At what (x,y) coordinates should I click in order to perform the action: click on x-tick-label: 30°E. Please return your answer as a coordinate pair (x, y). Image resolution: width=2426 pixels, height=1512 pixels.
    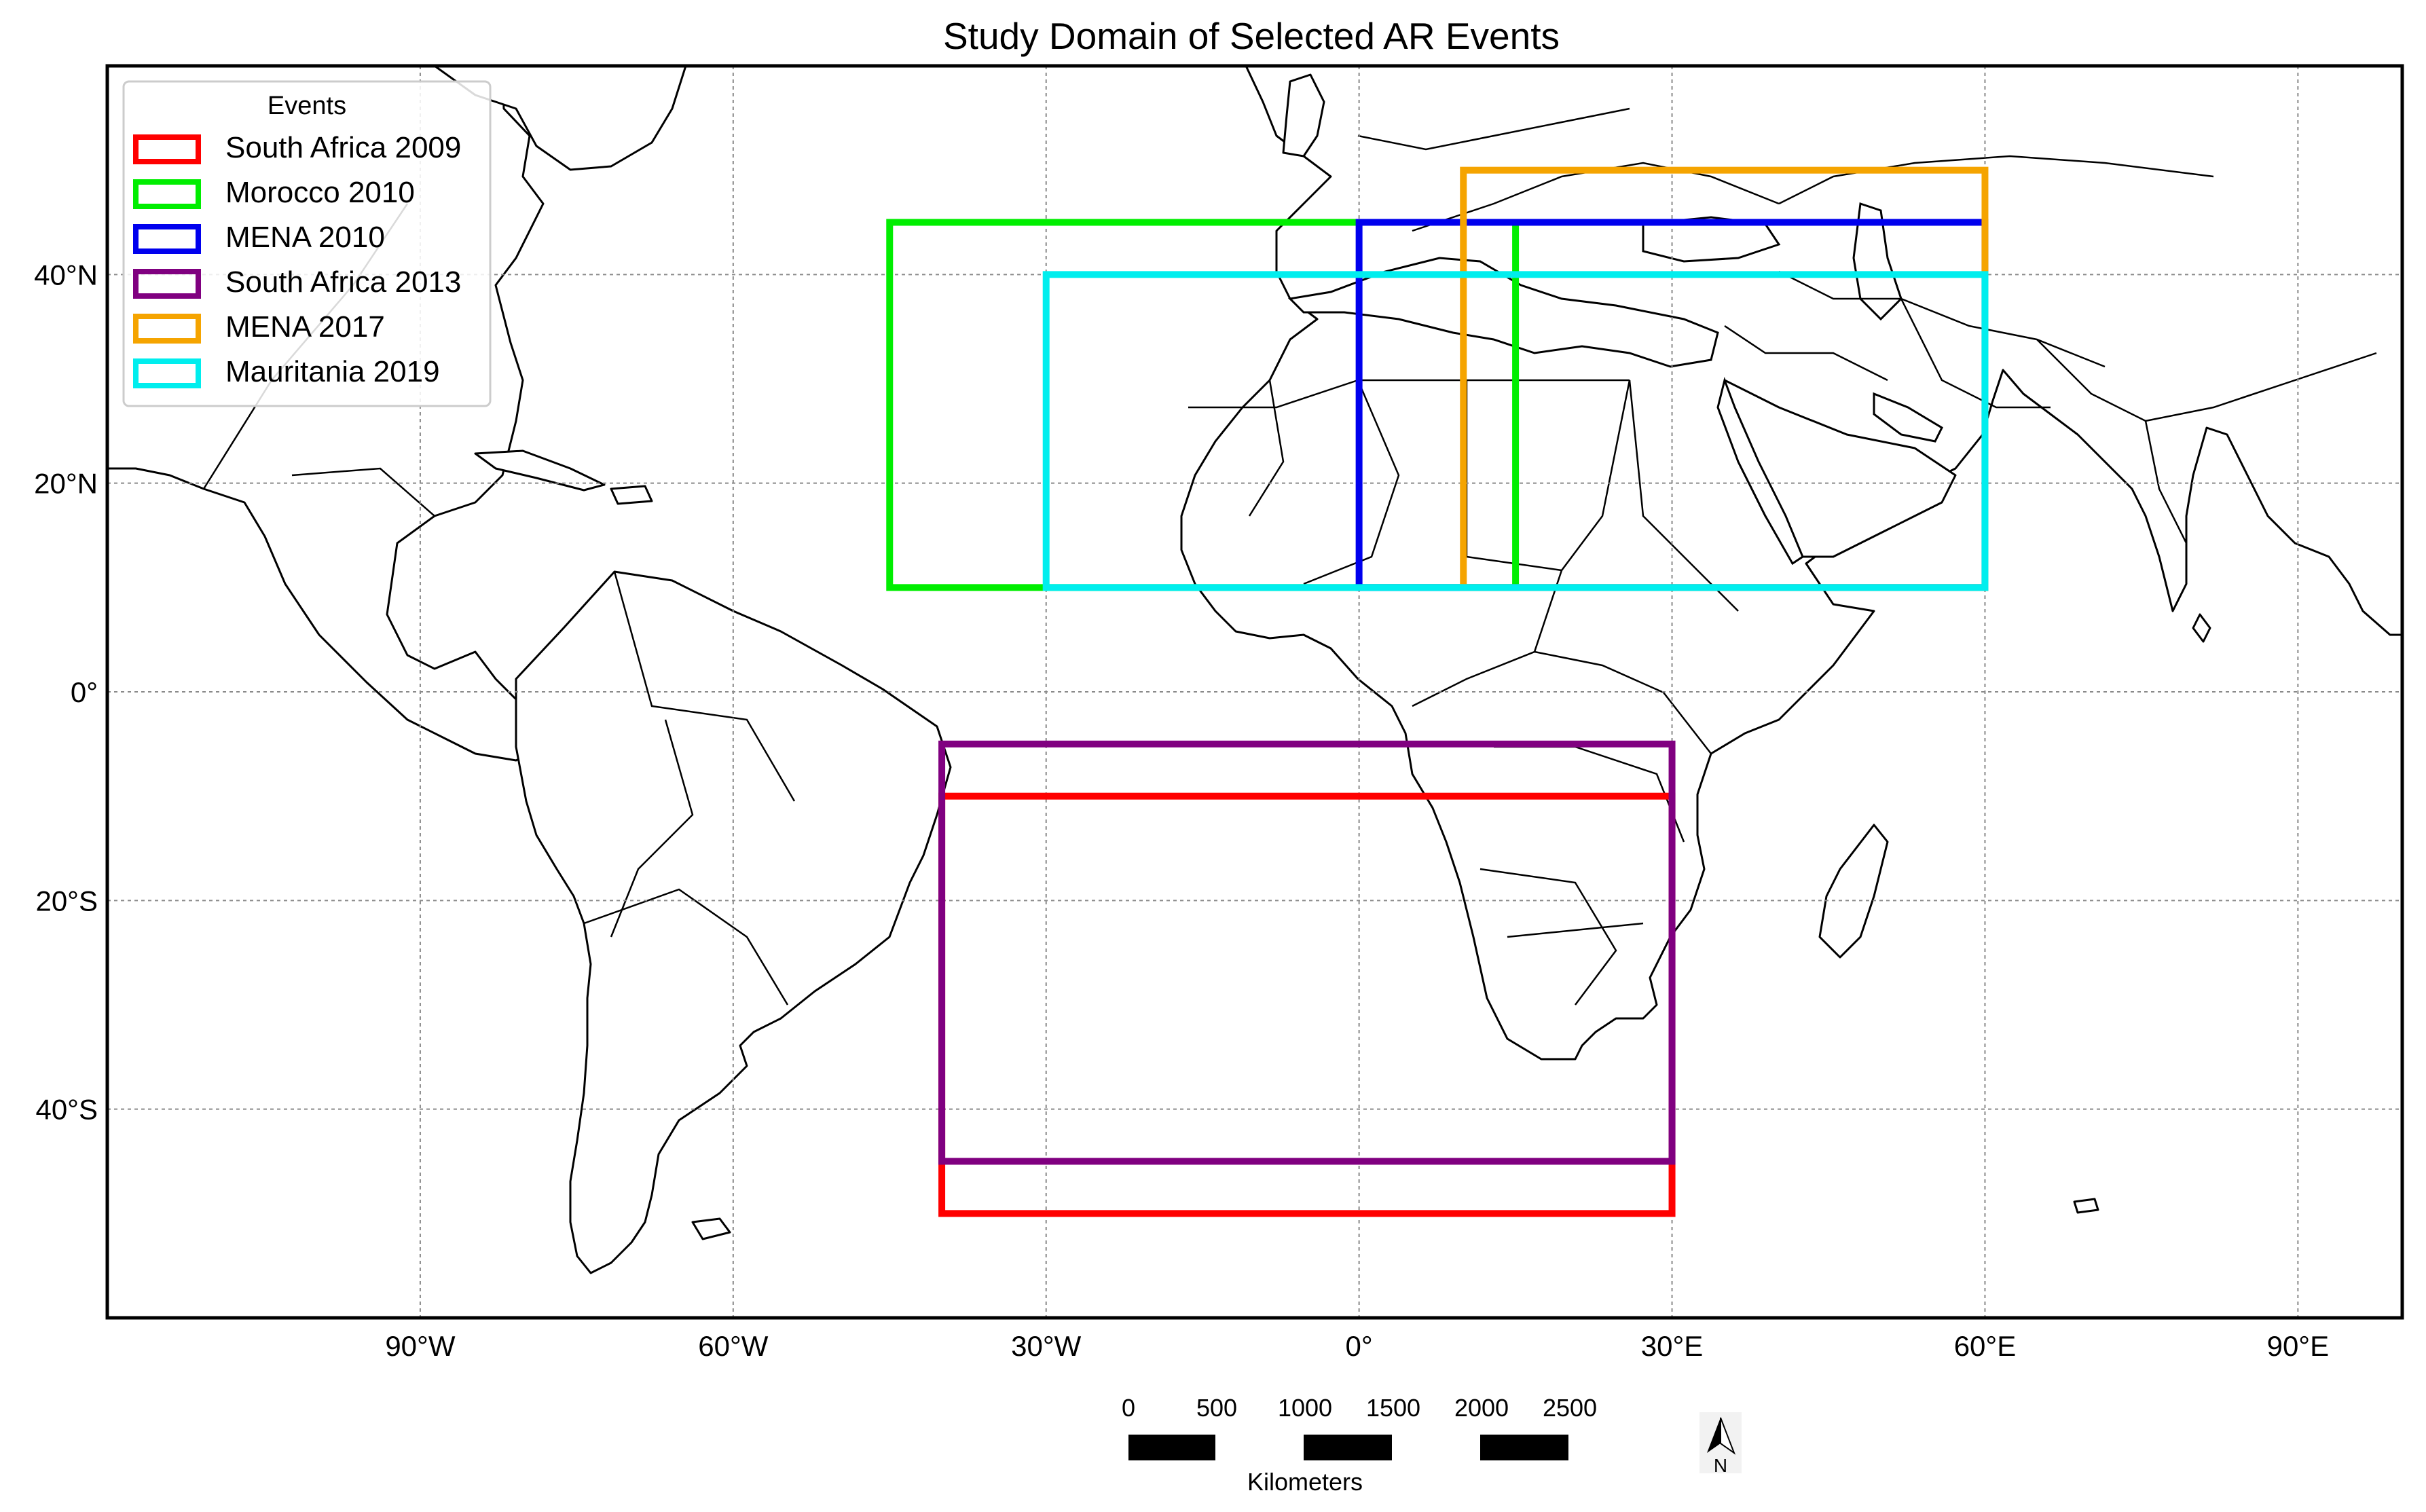
    Looking at the image, I should click on (1672, 1346).